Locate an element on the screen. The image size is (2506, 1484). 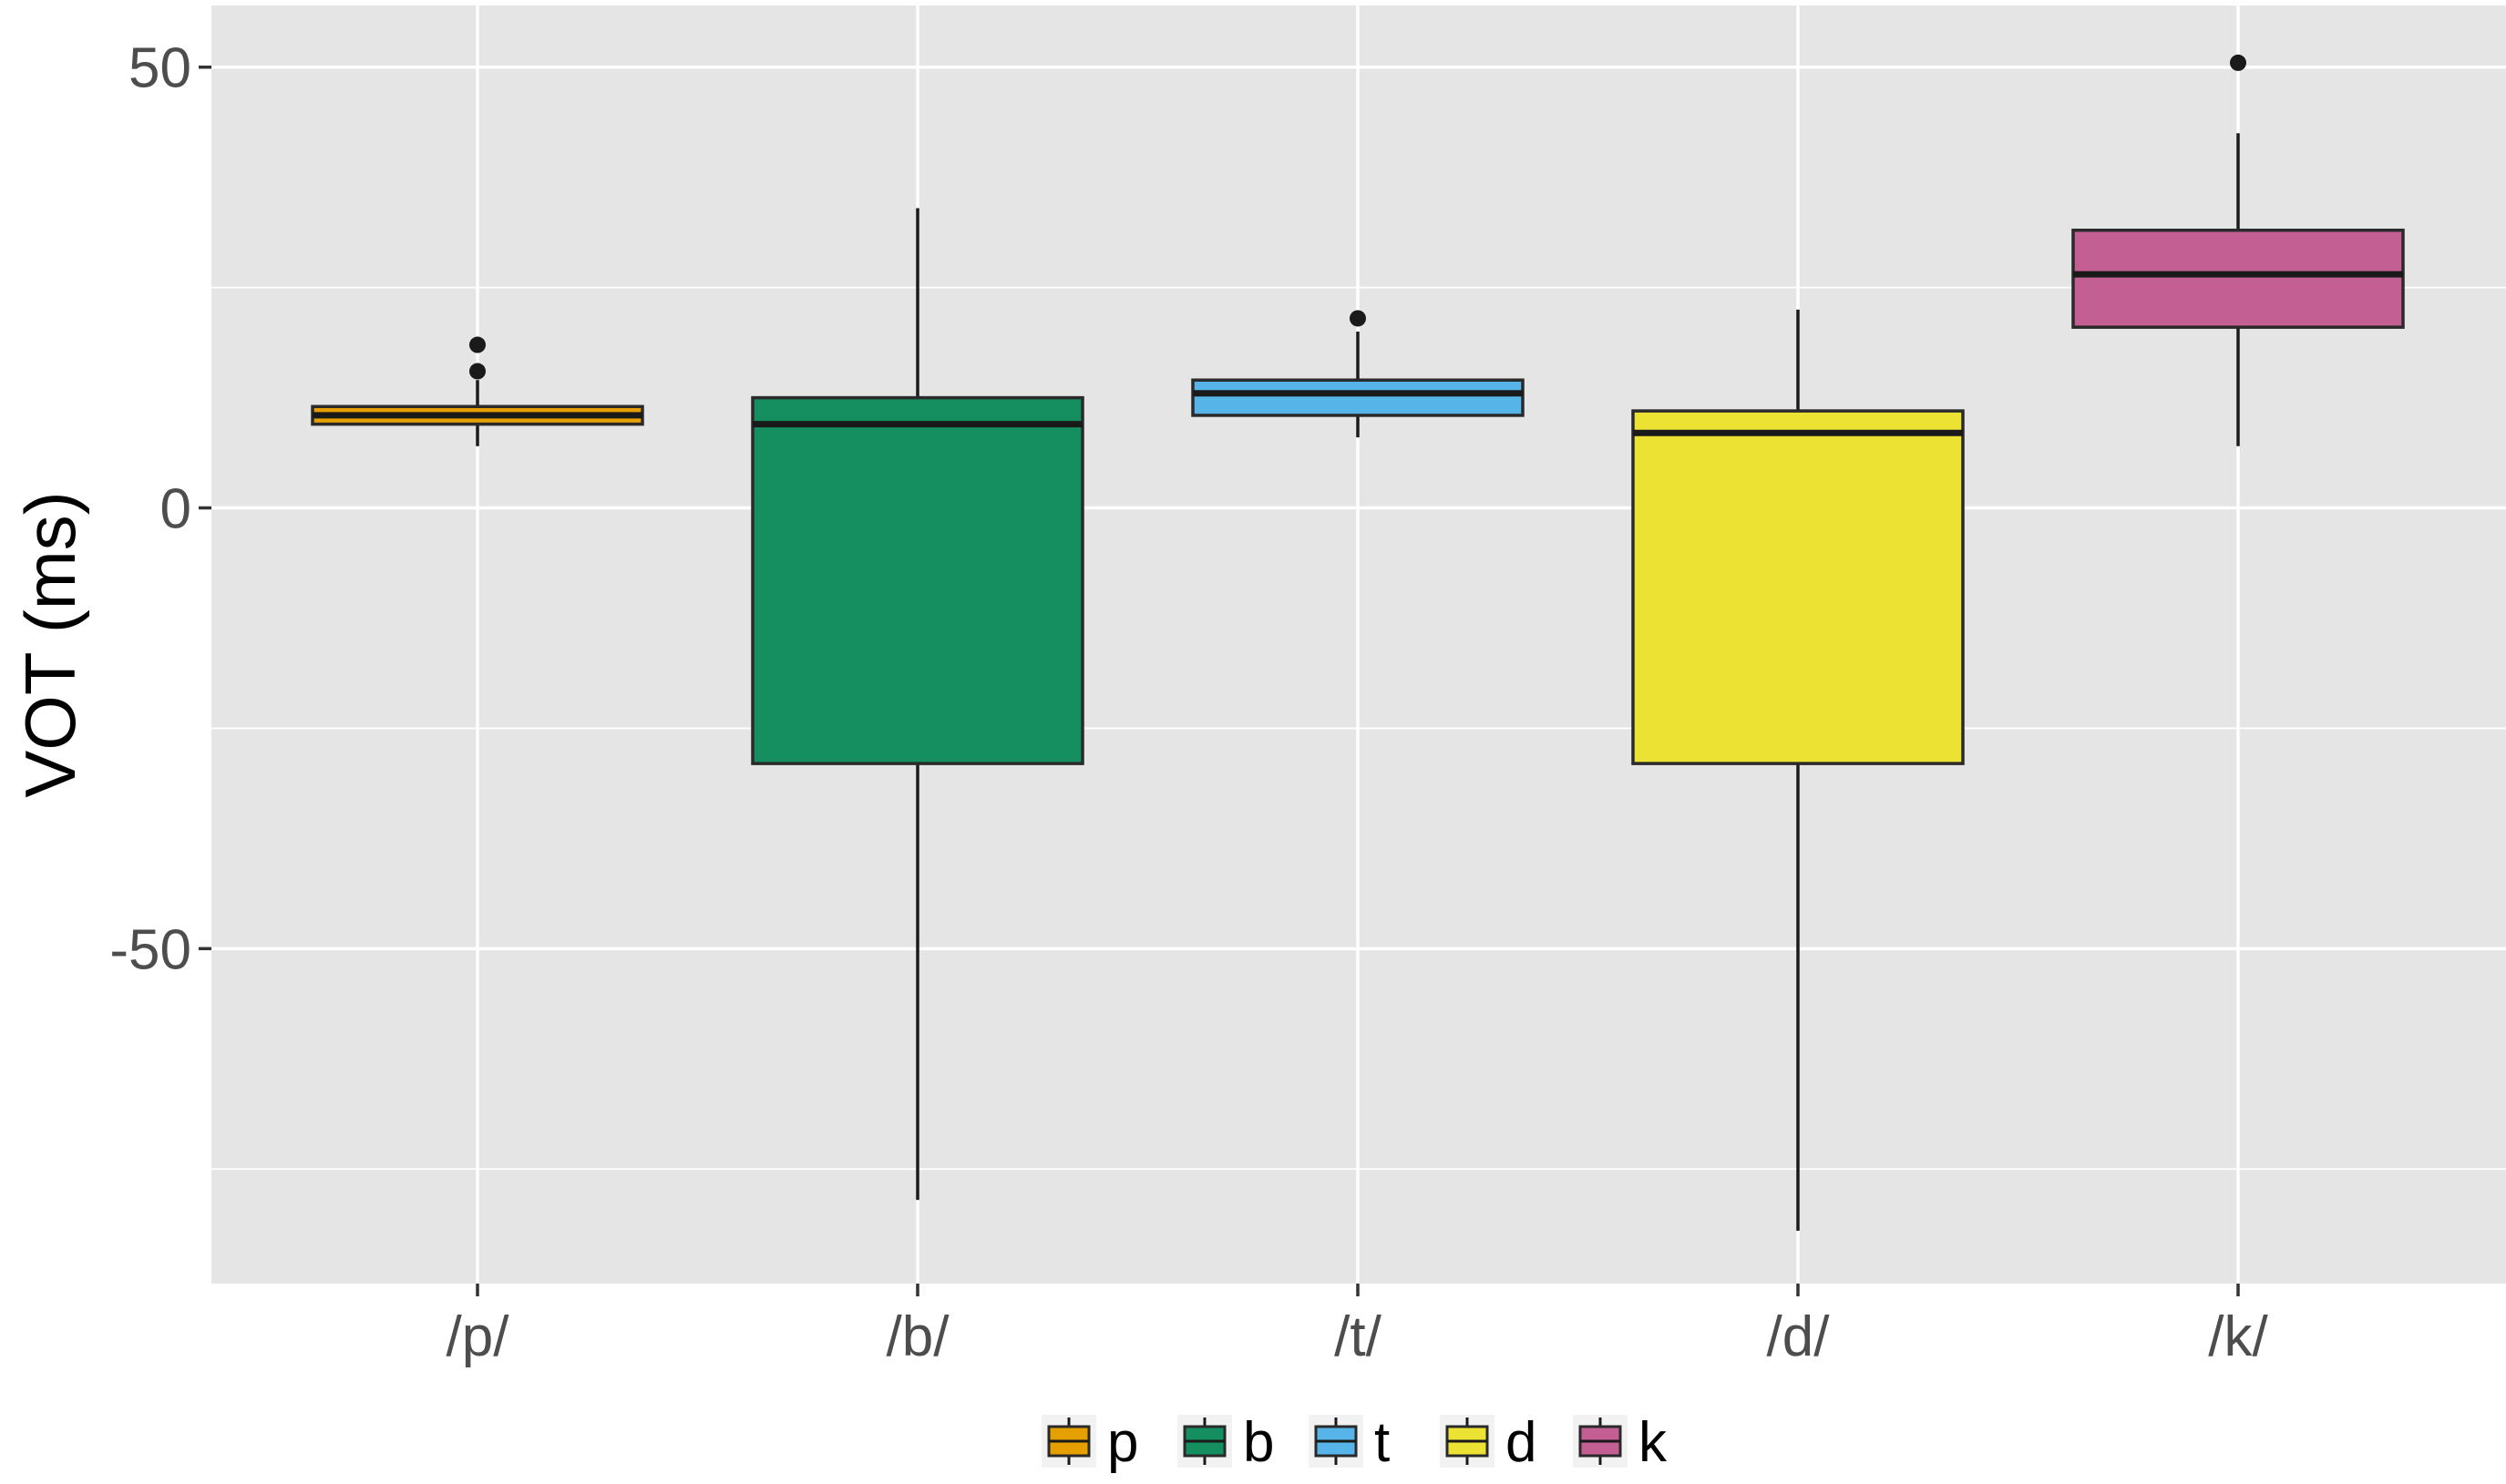
legend-item-k: k is located at coordinates (1620, 1442).